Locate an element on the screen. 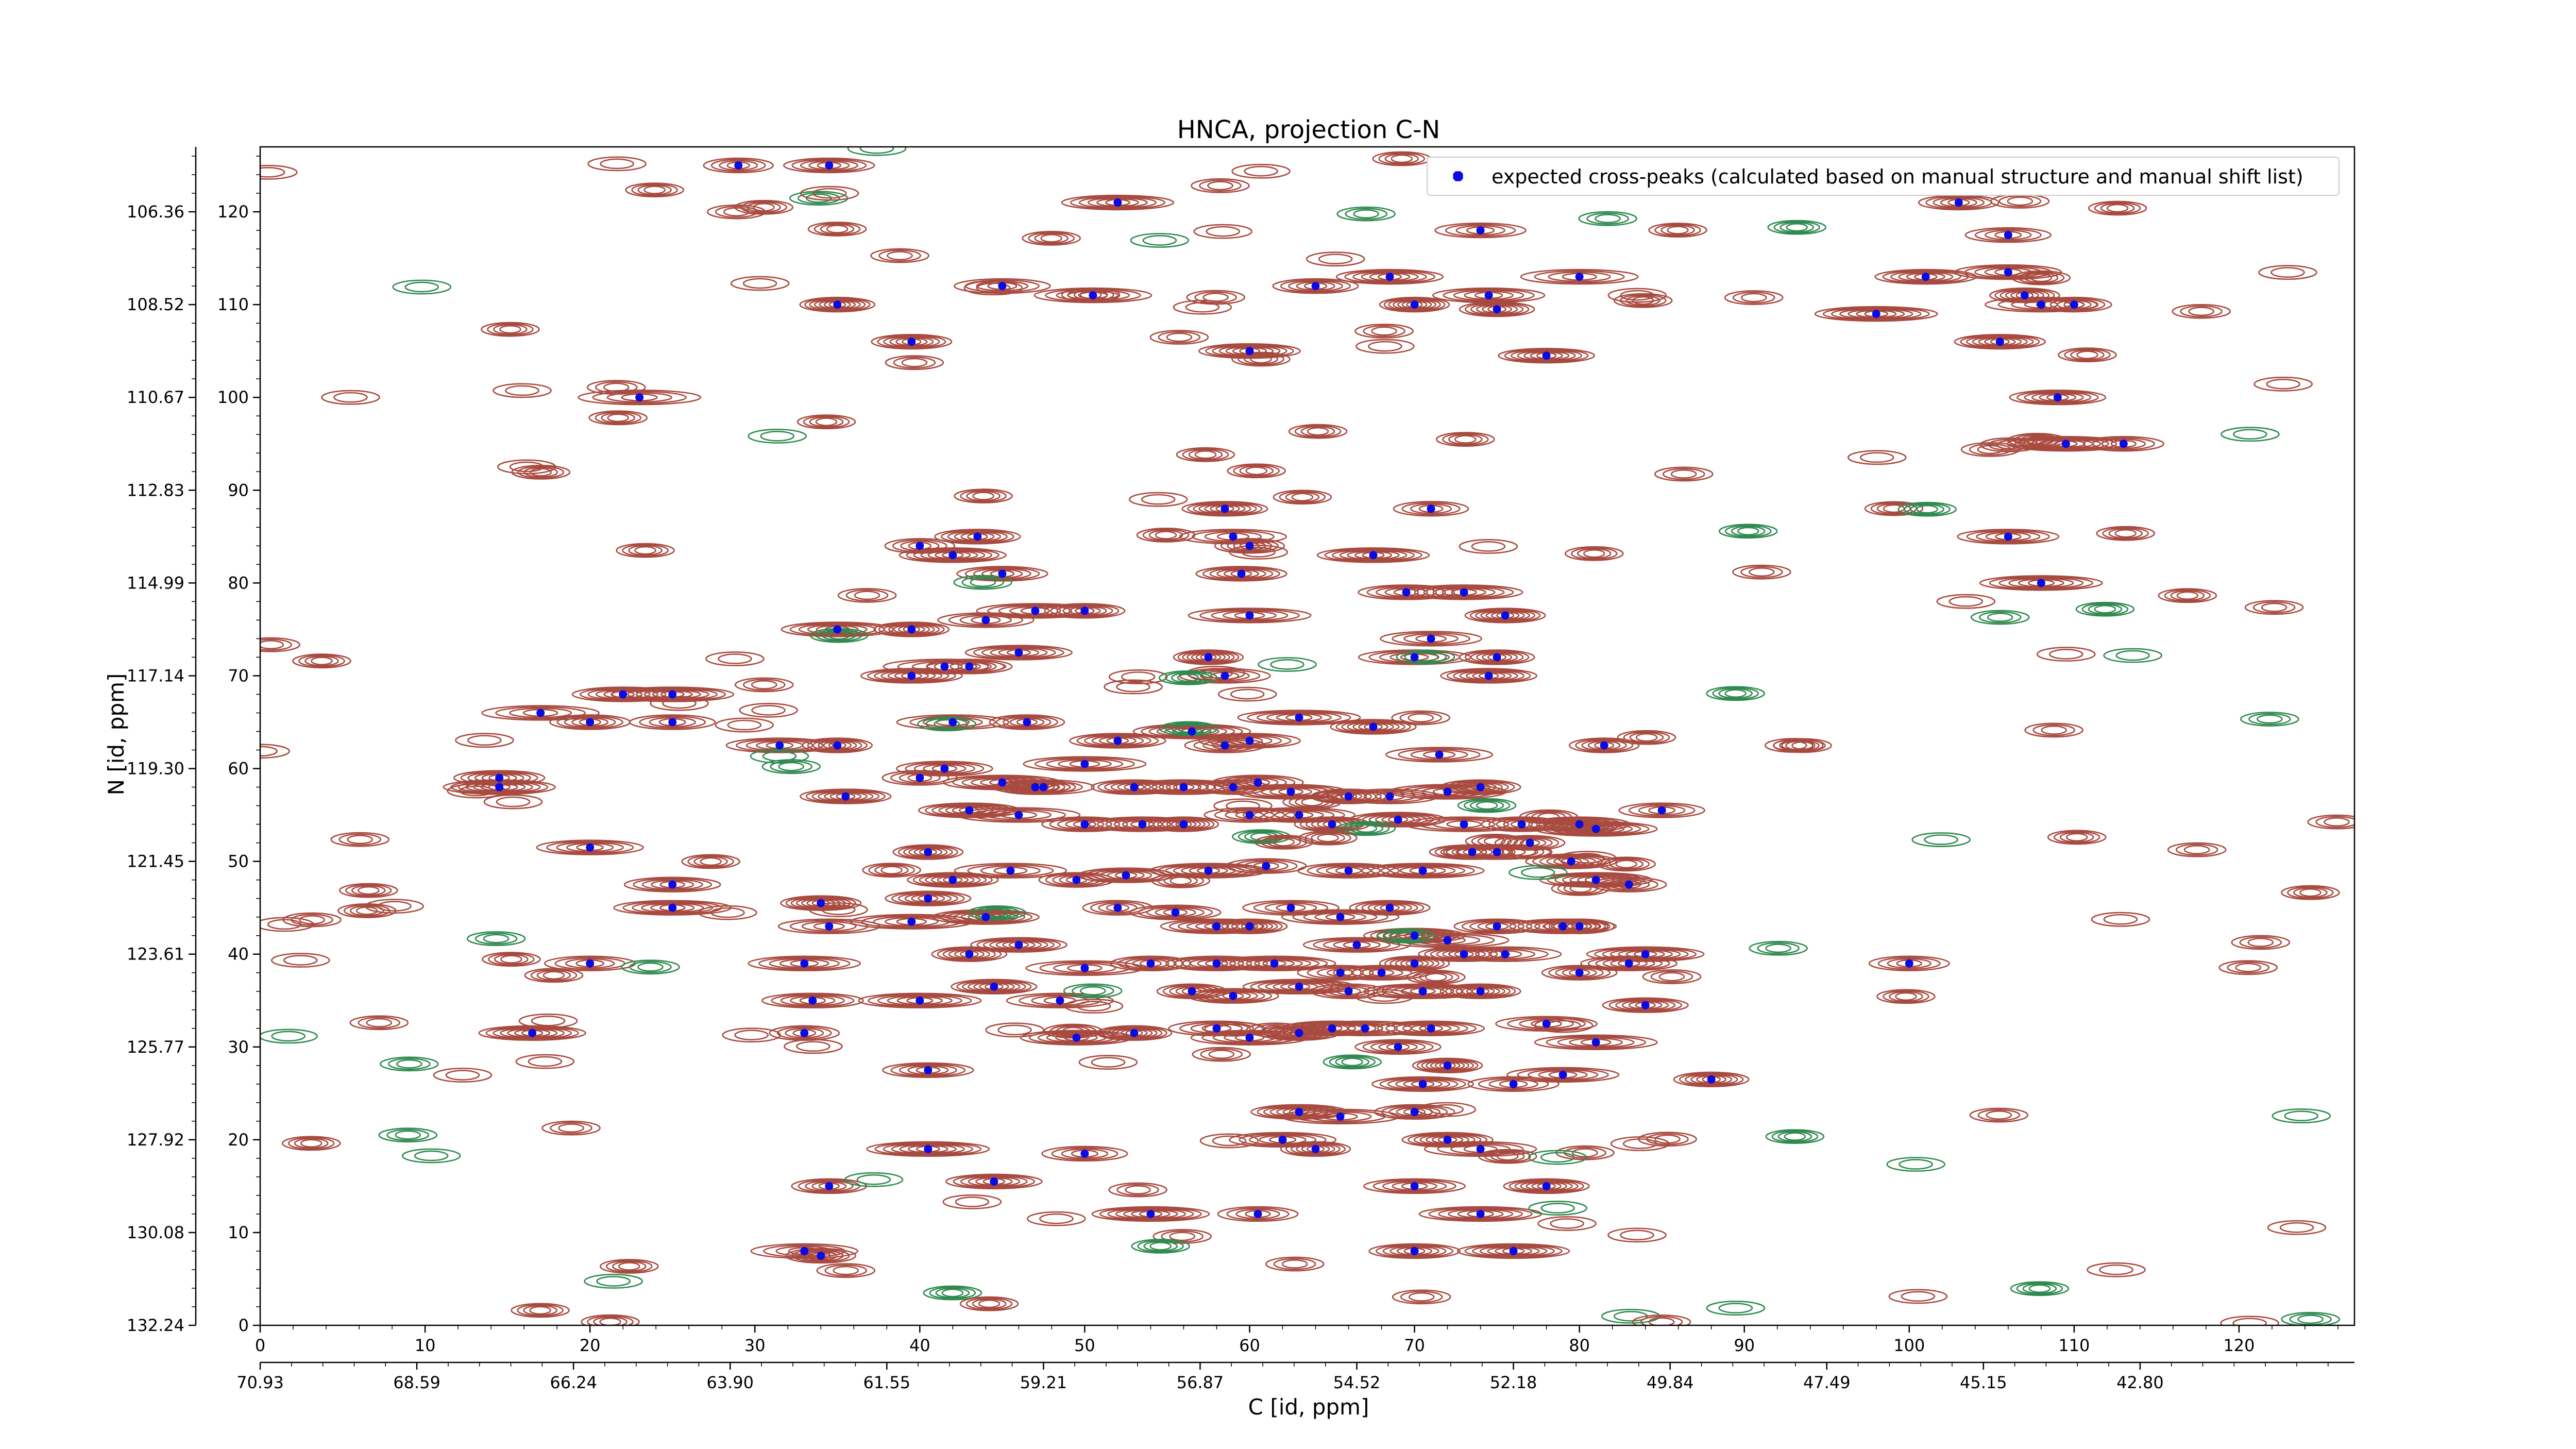 The width and height of the screenshot is (2576, 1449). x-secondary-tick-label: 70.93 is located at coordinates (260, 1382).